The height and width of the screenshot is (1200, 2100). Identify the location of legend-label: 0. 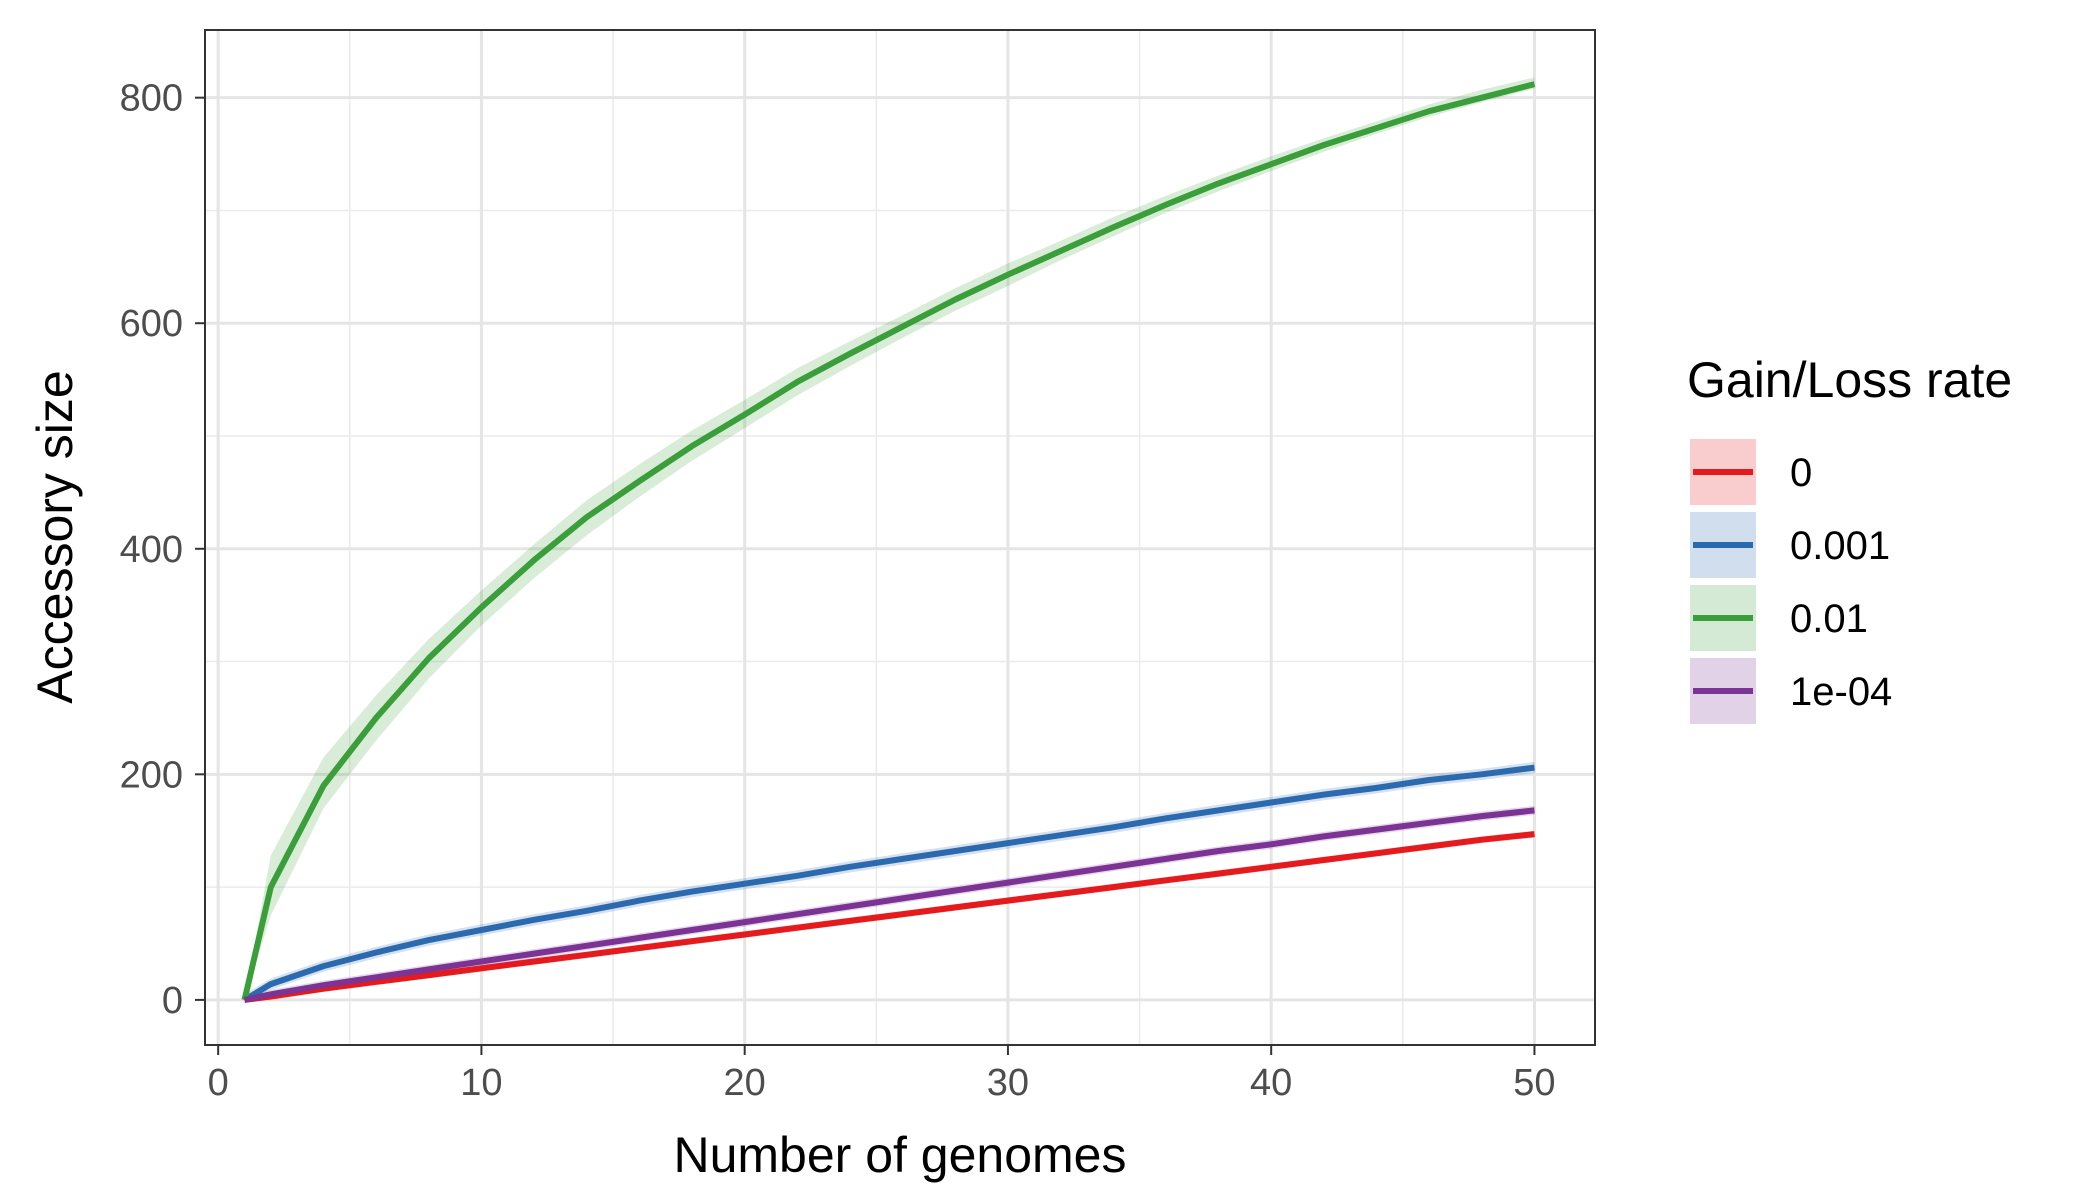
(1801, 473).